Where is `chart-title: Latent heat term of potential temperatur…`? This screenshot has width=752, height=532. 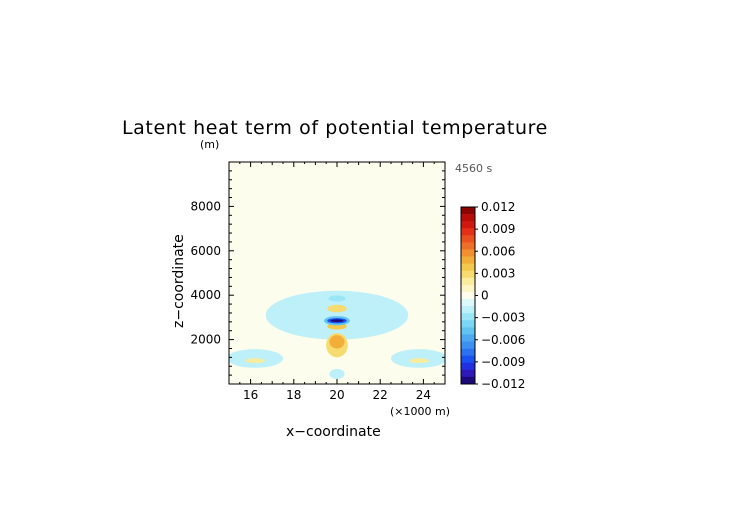
chart-title: Latent heat term of potential temperatur… is located at coordinates (335, 128).